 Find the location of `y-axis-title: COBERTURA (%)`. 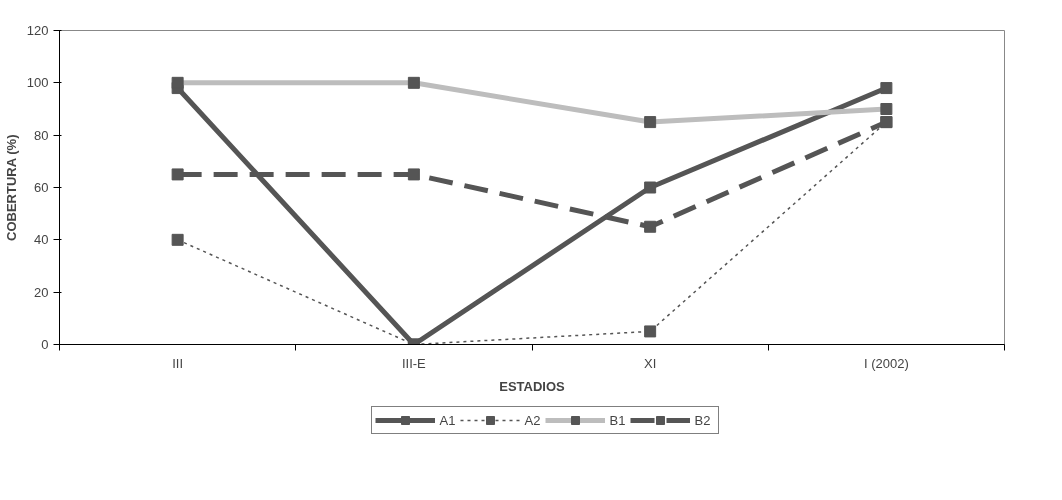

y-axis-title: COBERTURA (%) is located at coordinates (11, 187).